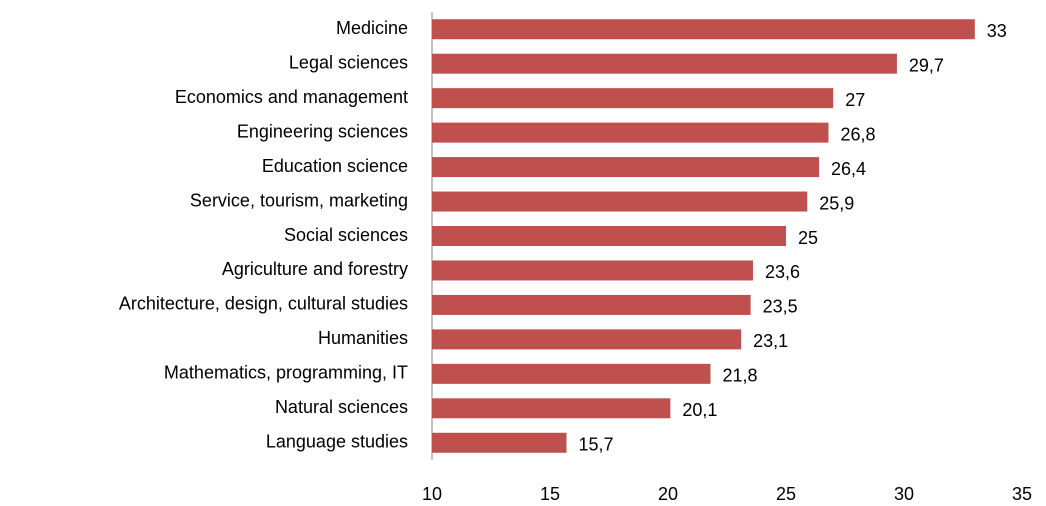 The width and height of the screenshot is (1046, 506). I want to click on x-tick-label: 20, so click(668, 494).